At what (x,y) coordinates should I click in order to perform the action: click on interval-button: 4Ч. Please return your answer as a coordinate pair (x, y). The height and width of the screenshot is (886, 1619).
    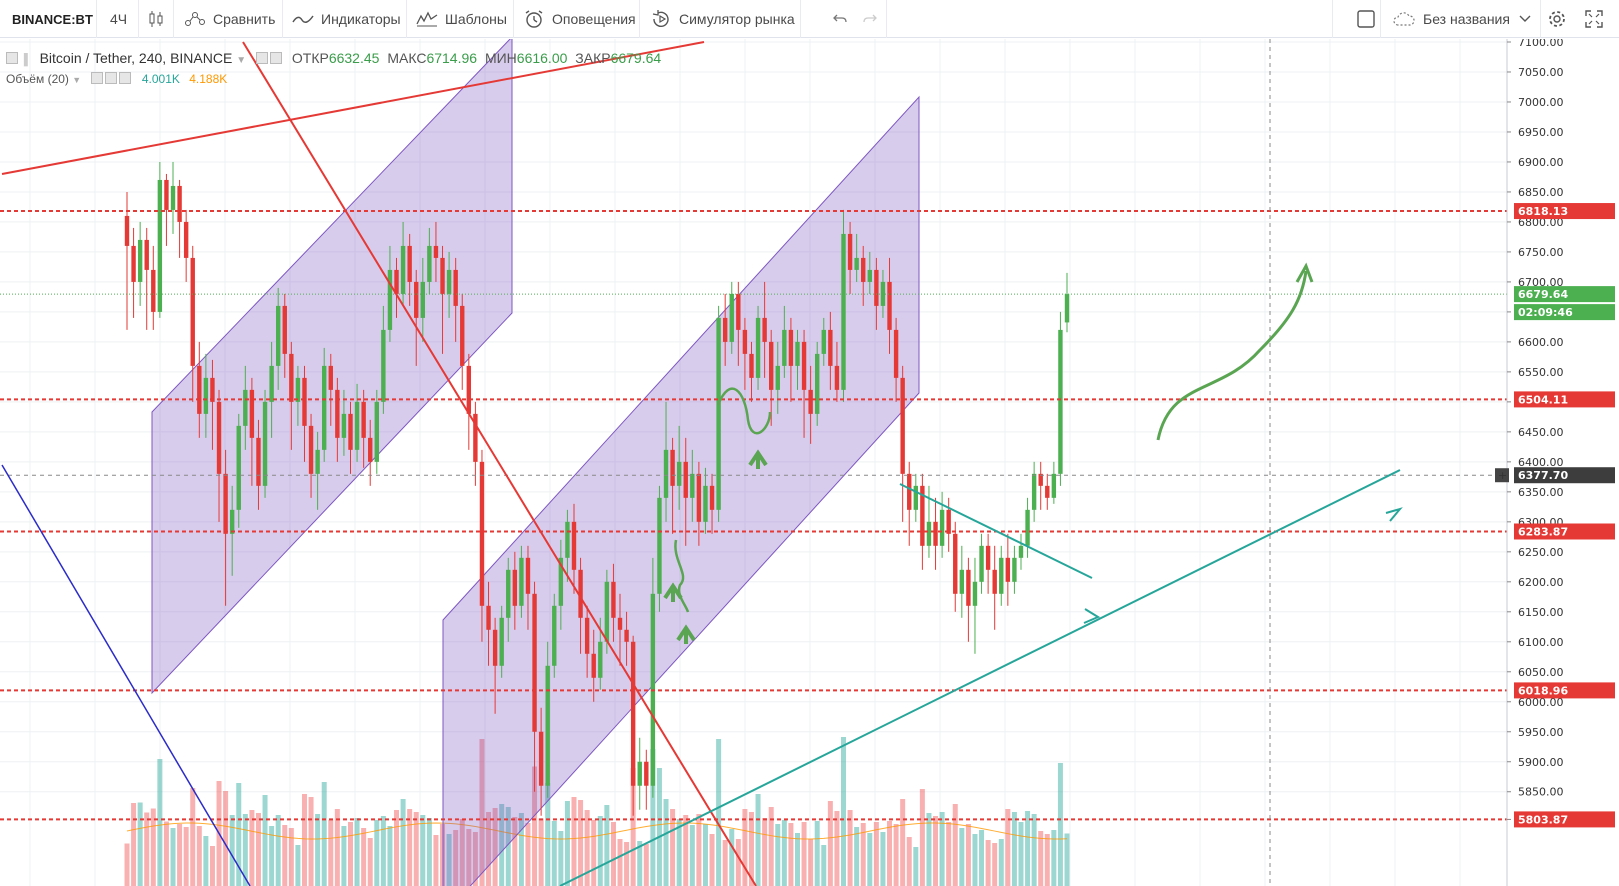
    Looking at the image, I should click on (118, 19).